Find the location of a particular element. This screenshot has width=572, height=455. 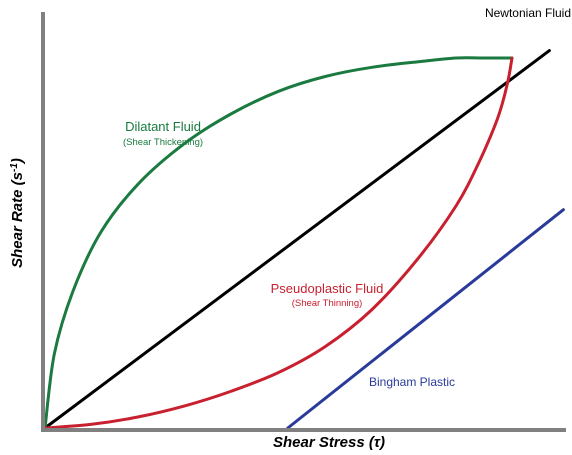

label-newtonian: Newtonian Fluid is located at coordinates (528, 13).